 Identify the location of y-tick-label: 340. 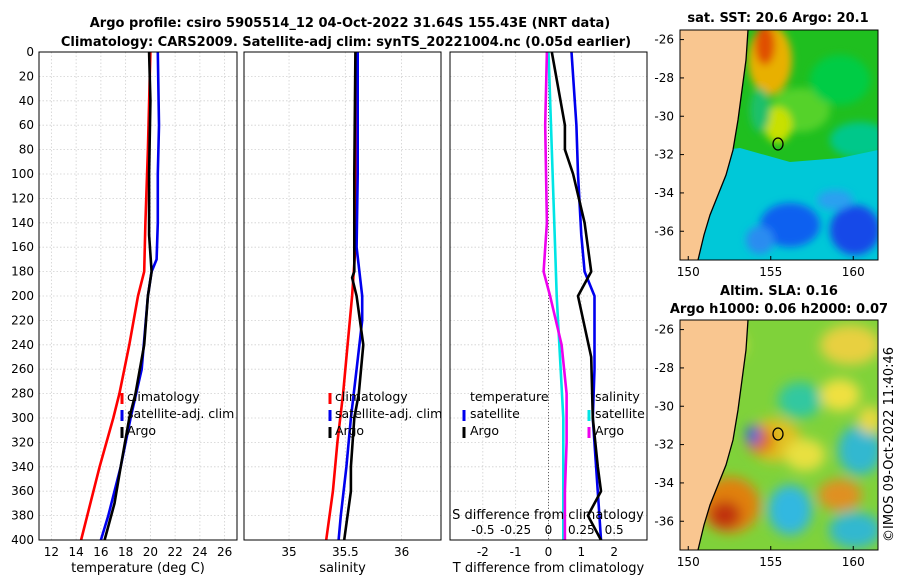
(22, 467).